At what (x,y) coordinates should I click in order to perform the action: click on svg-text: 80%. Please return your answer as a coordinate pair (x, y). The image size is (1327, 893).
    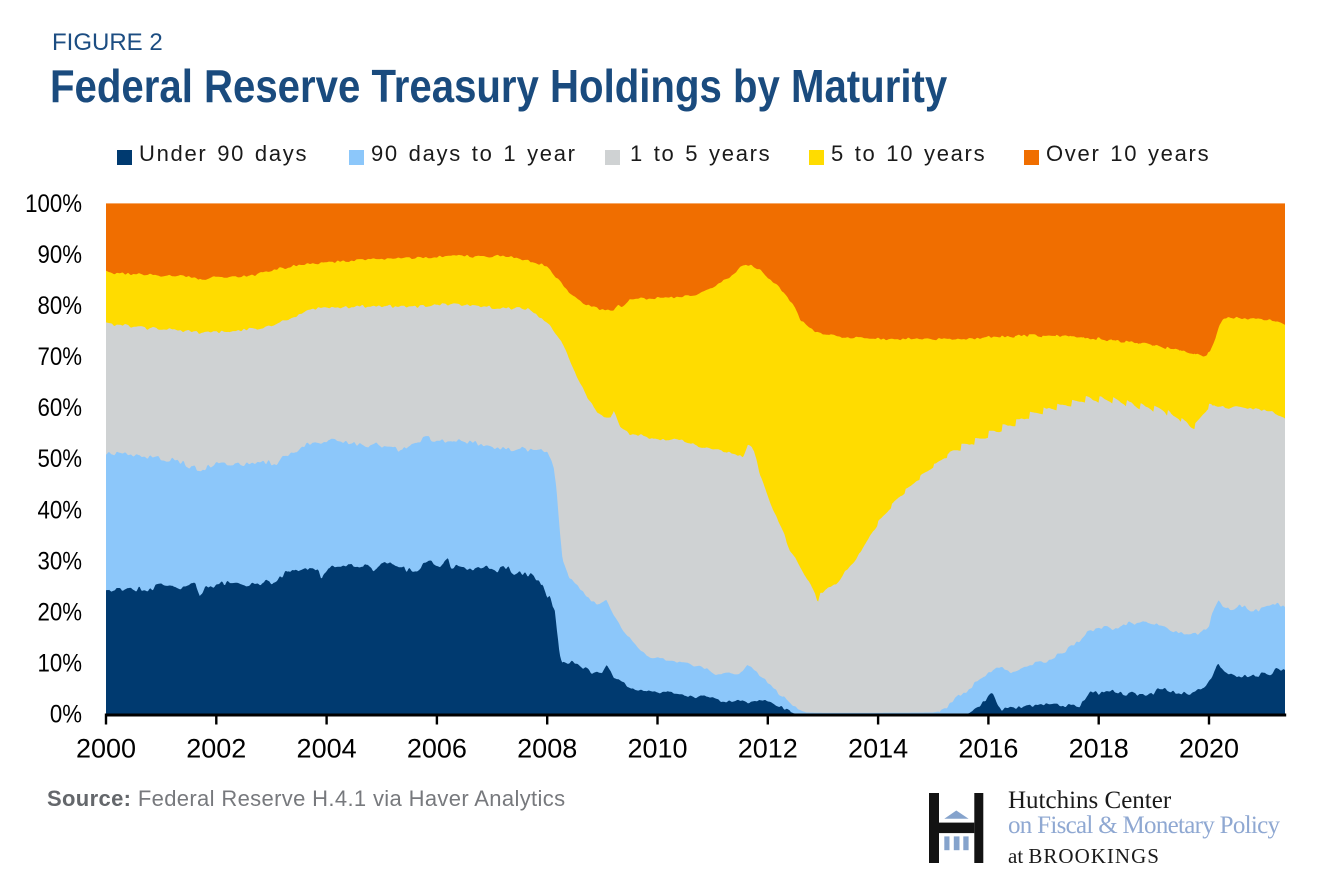
    Looking at the image, I should click on (60, 306).